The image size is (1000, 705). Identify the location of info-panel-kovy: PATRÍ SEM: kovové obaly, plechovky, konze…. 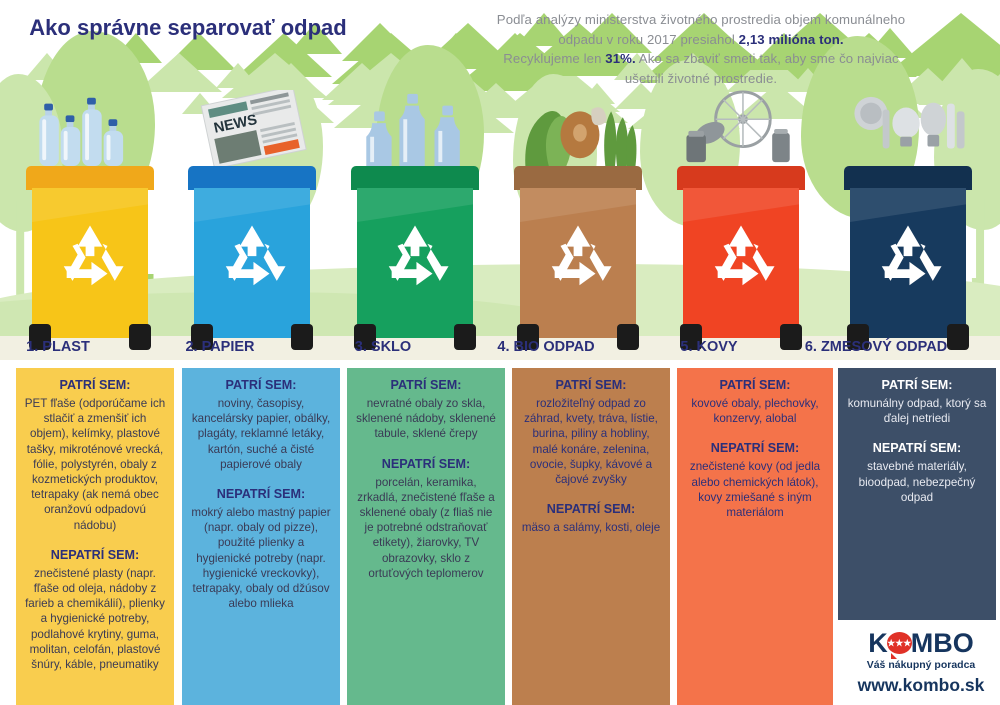
(755, 536).